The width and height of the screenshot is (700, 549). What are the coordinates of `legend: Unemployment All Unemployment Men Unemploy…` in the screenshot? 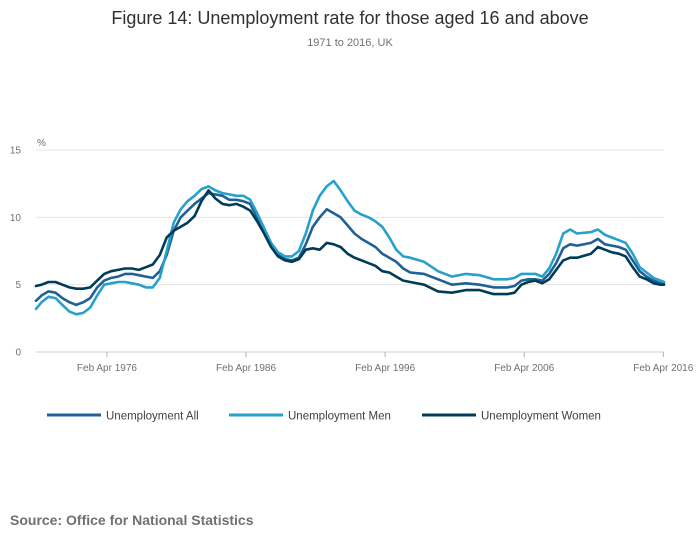 It's located at (324, 417).